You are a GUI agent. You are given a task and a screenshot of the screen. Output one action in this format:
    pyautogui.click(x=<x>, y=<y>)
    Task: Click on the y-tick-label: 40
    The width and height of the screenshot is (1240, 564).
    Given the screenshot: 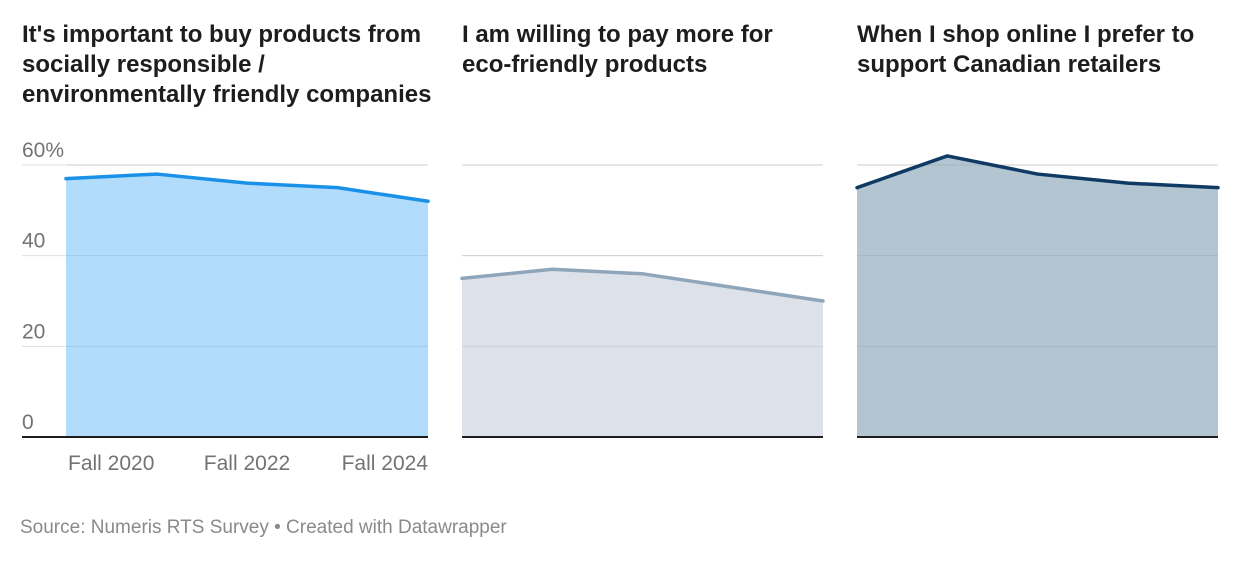 What is the action you would take?
    pyautogui.click(x=33, y=241)
    